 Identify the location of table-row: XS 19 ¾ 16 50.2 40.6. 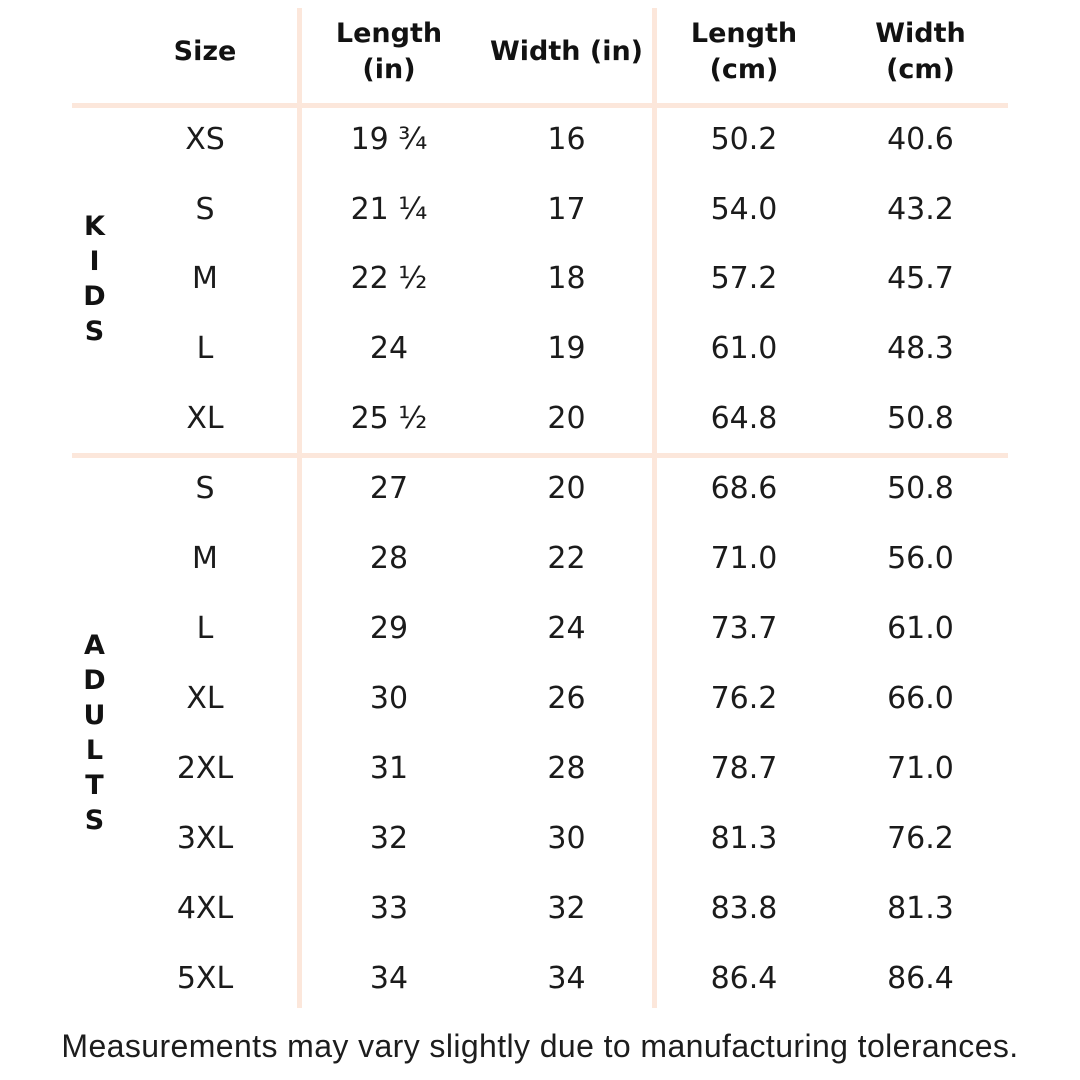
(504, 140).